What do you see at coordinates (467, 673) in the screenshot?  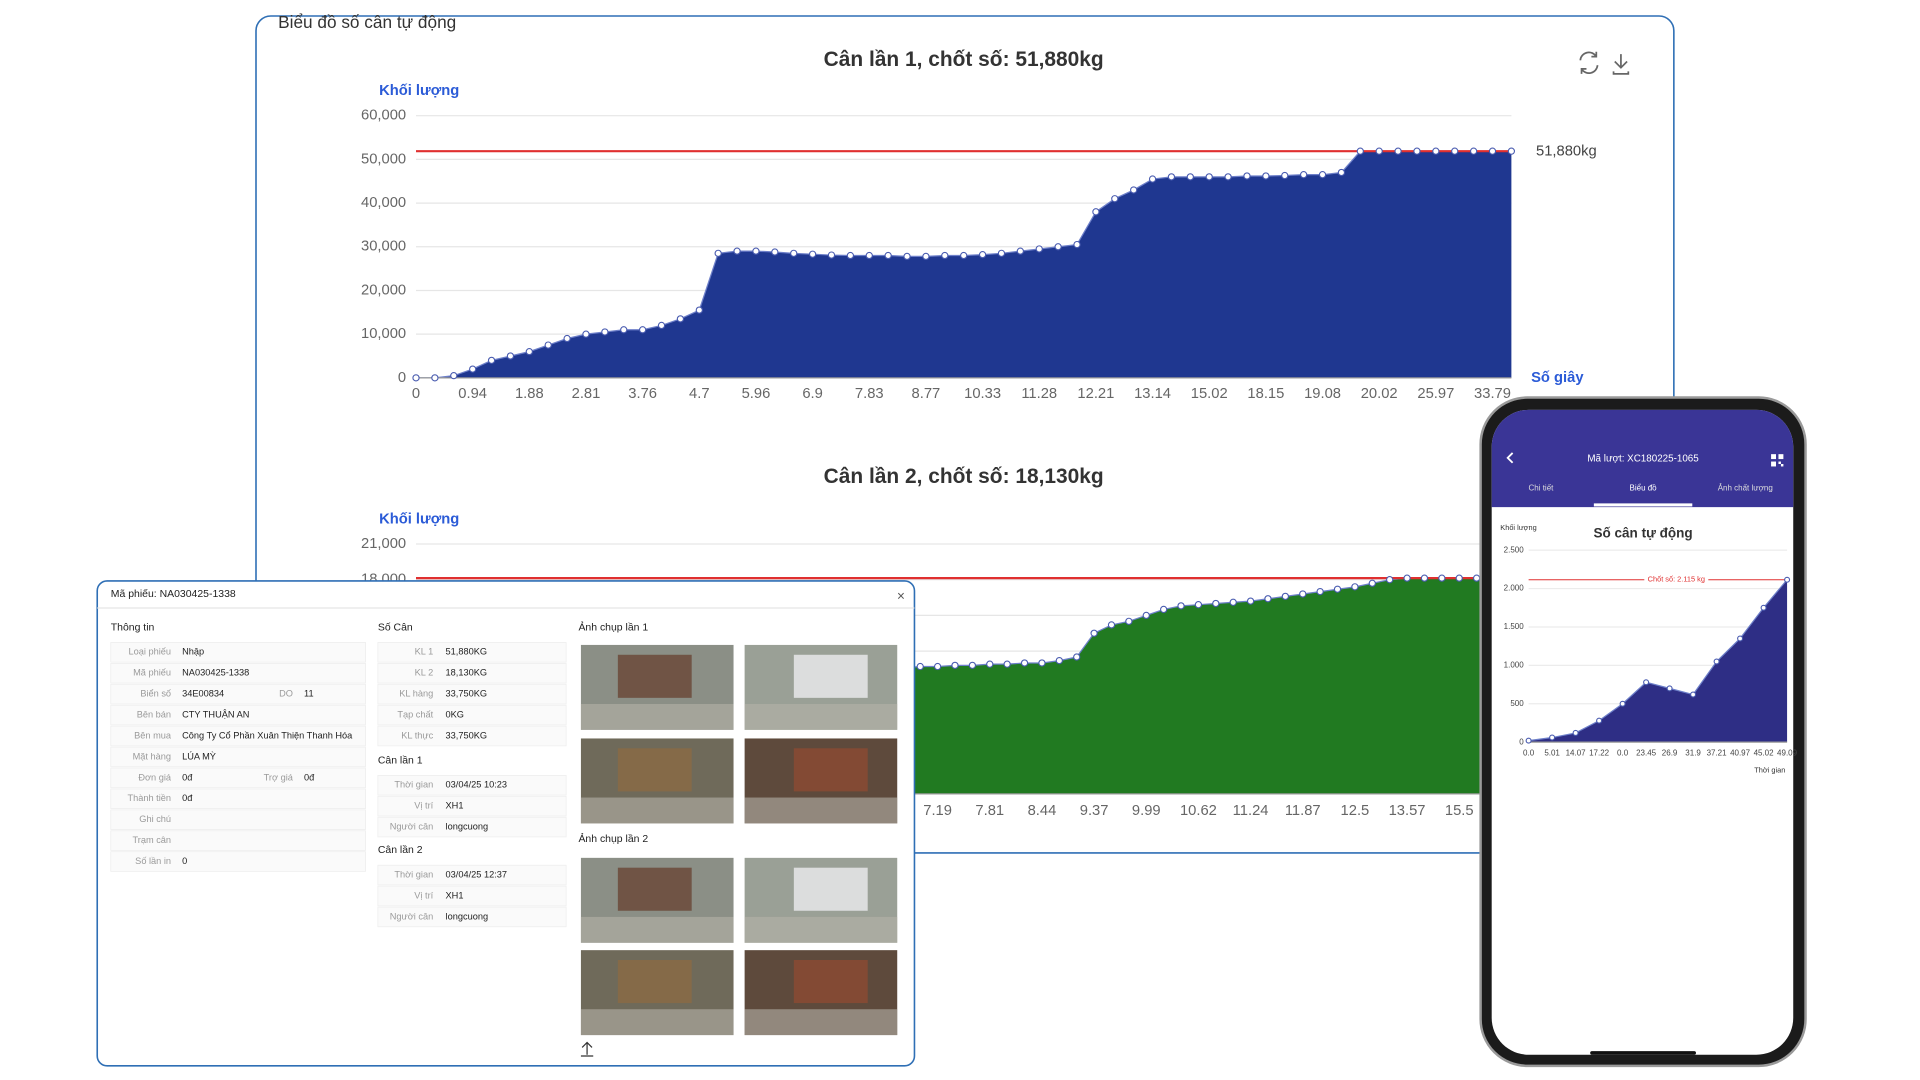 I see `field-value: 18,130KG` at bounding box center [467, 673].